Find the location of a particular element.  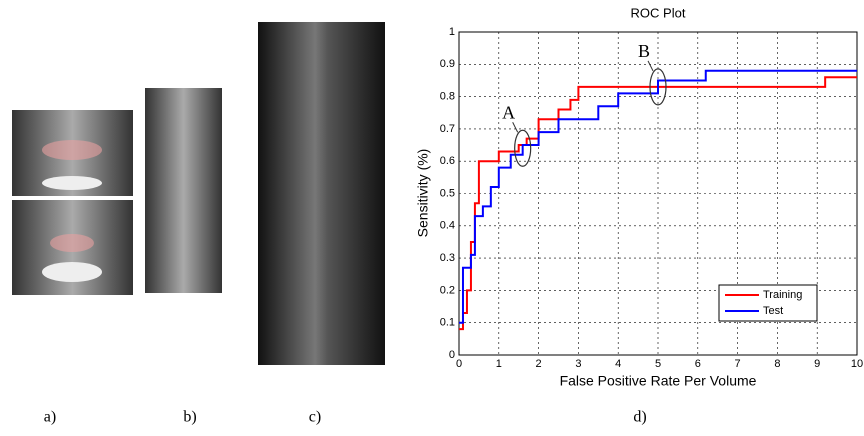

legend-label: Test is located at coordinates (773, 311).